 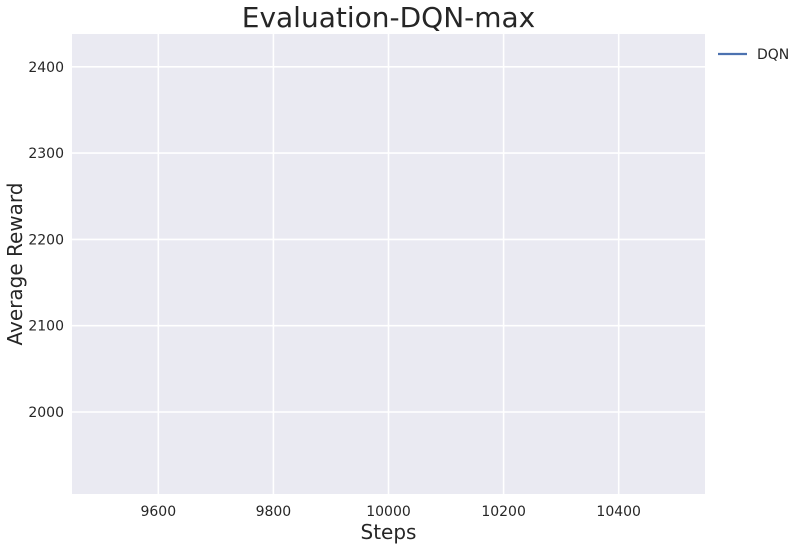 What do you see at coordinates (773, 55) in the screenshot?
I see `legend-label-dqn: DQN` at bounding box center [773, 55].